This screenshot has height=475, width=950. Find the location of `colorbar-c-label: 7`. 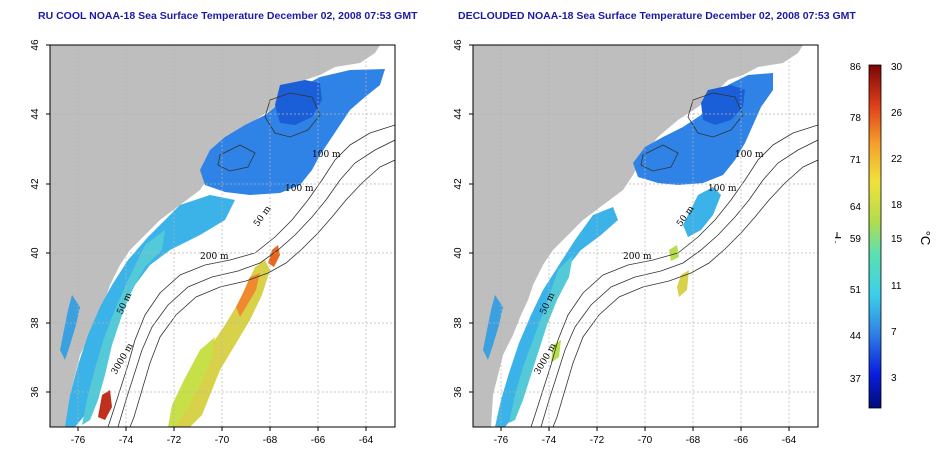

colorbar-c-label: 7 is located at coordinates (894, 332).